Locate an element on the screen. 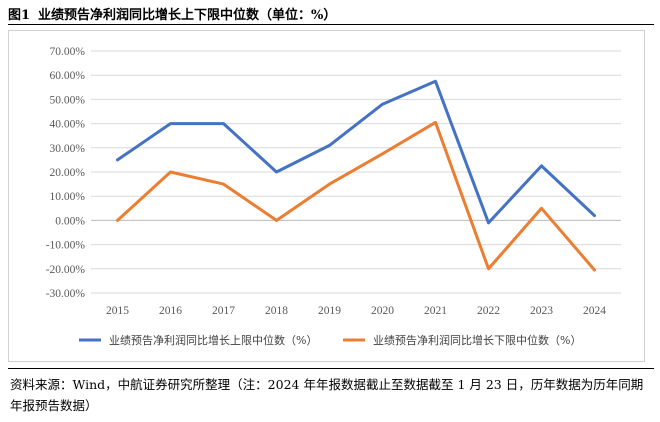 The height and width of the screenshot is (422, 660). x-tick-label: 2023 is located at coordinates (541, 311).